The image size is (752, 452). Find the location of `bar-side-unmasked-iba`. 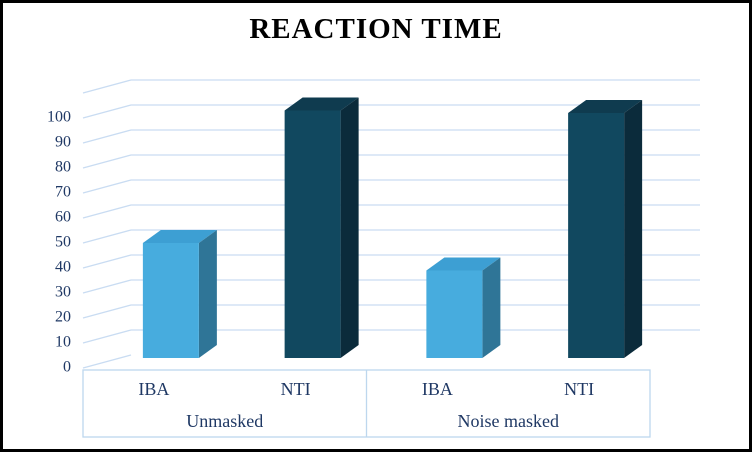

bar-side-unmasked-iba is located at coordinates (207, 294).